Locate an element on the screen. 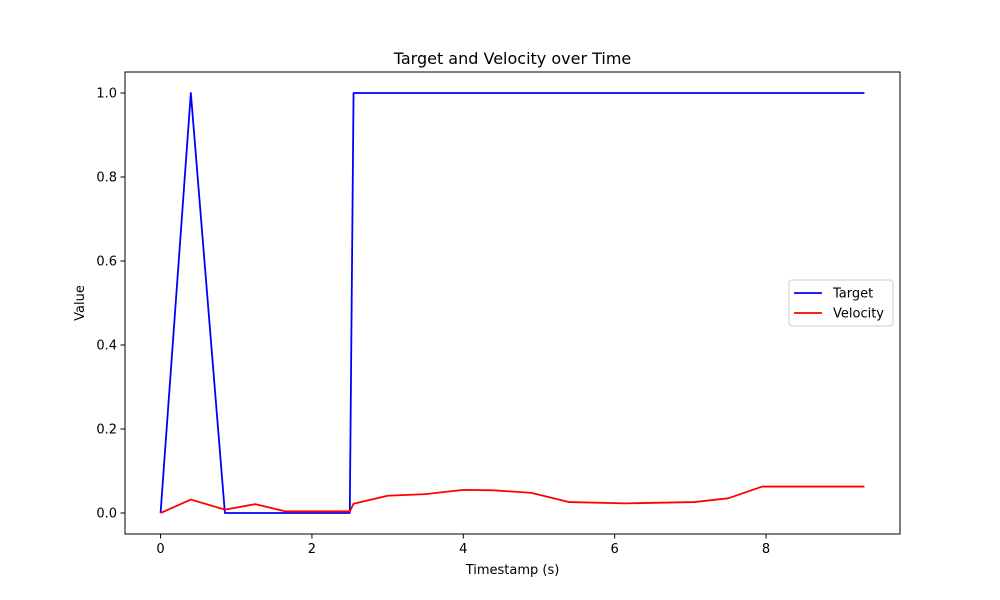 This screenshot has width=1000, height=600. y-tick-label: 0.8 is located at coordinates (106, 178).